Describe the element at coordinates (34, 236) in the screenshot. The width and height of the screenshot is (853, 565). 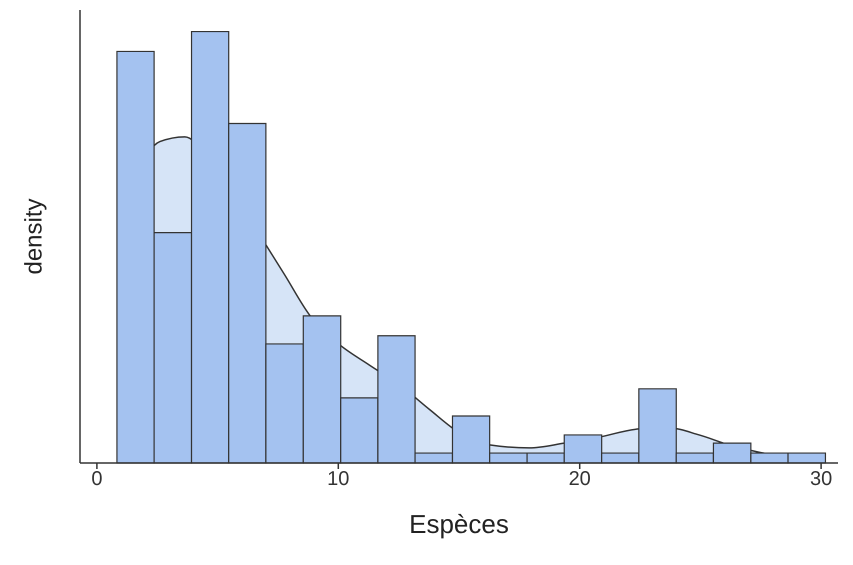
I see `y-axis-title: density` at that location.